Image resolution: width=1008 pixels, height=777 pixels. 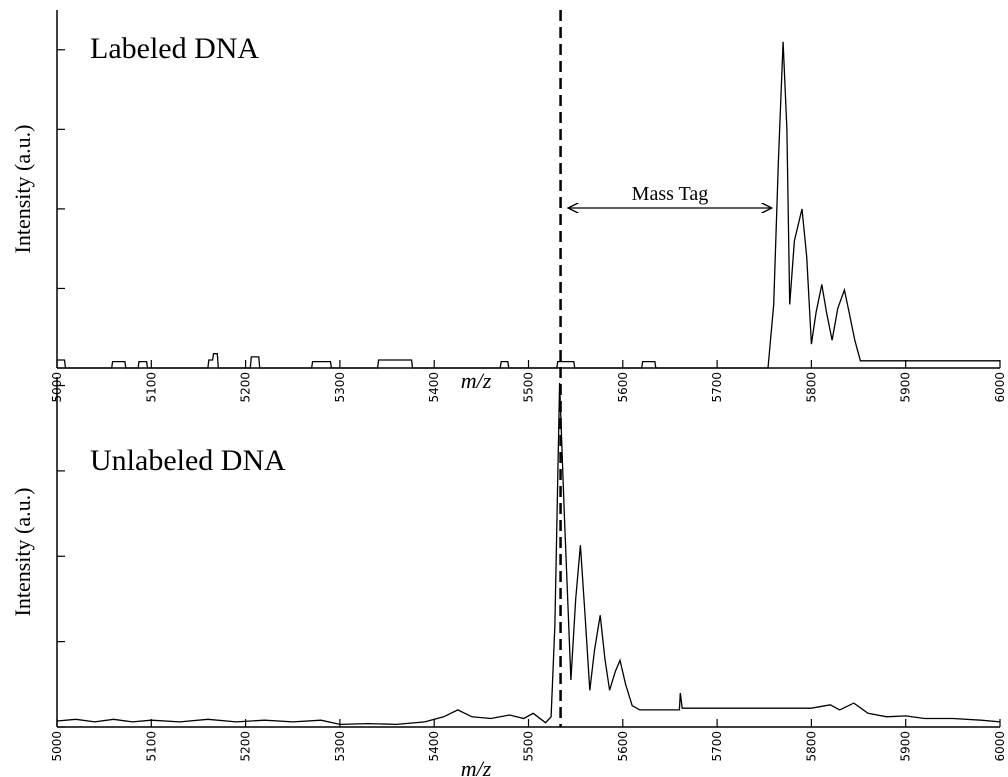 What do you see at coordinates (670, 194) in the screenshot?
I see `mass-tag-label: Mass Tag` at bounding box center [670, 194].